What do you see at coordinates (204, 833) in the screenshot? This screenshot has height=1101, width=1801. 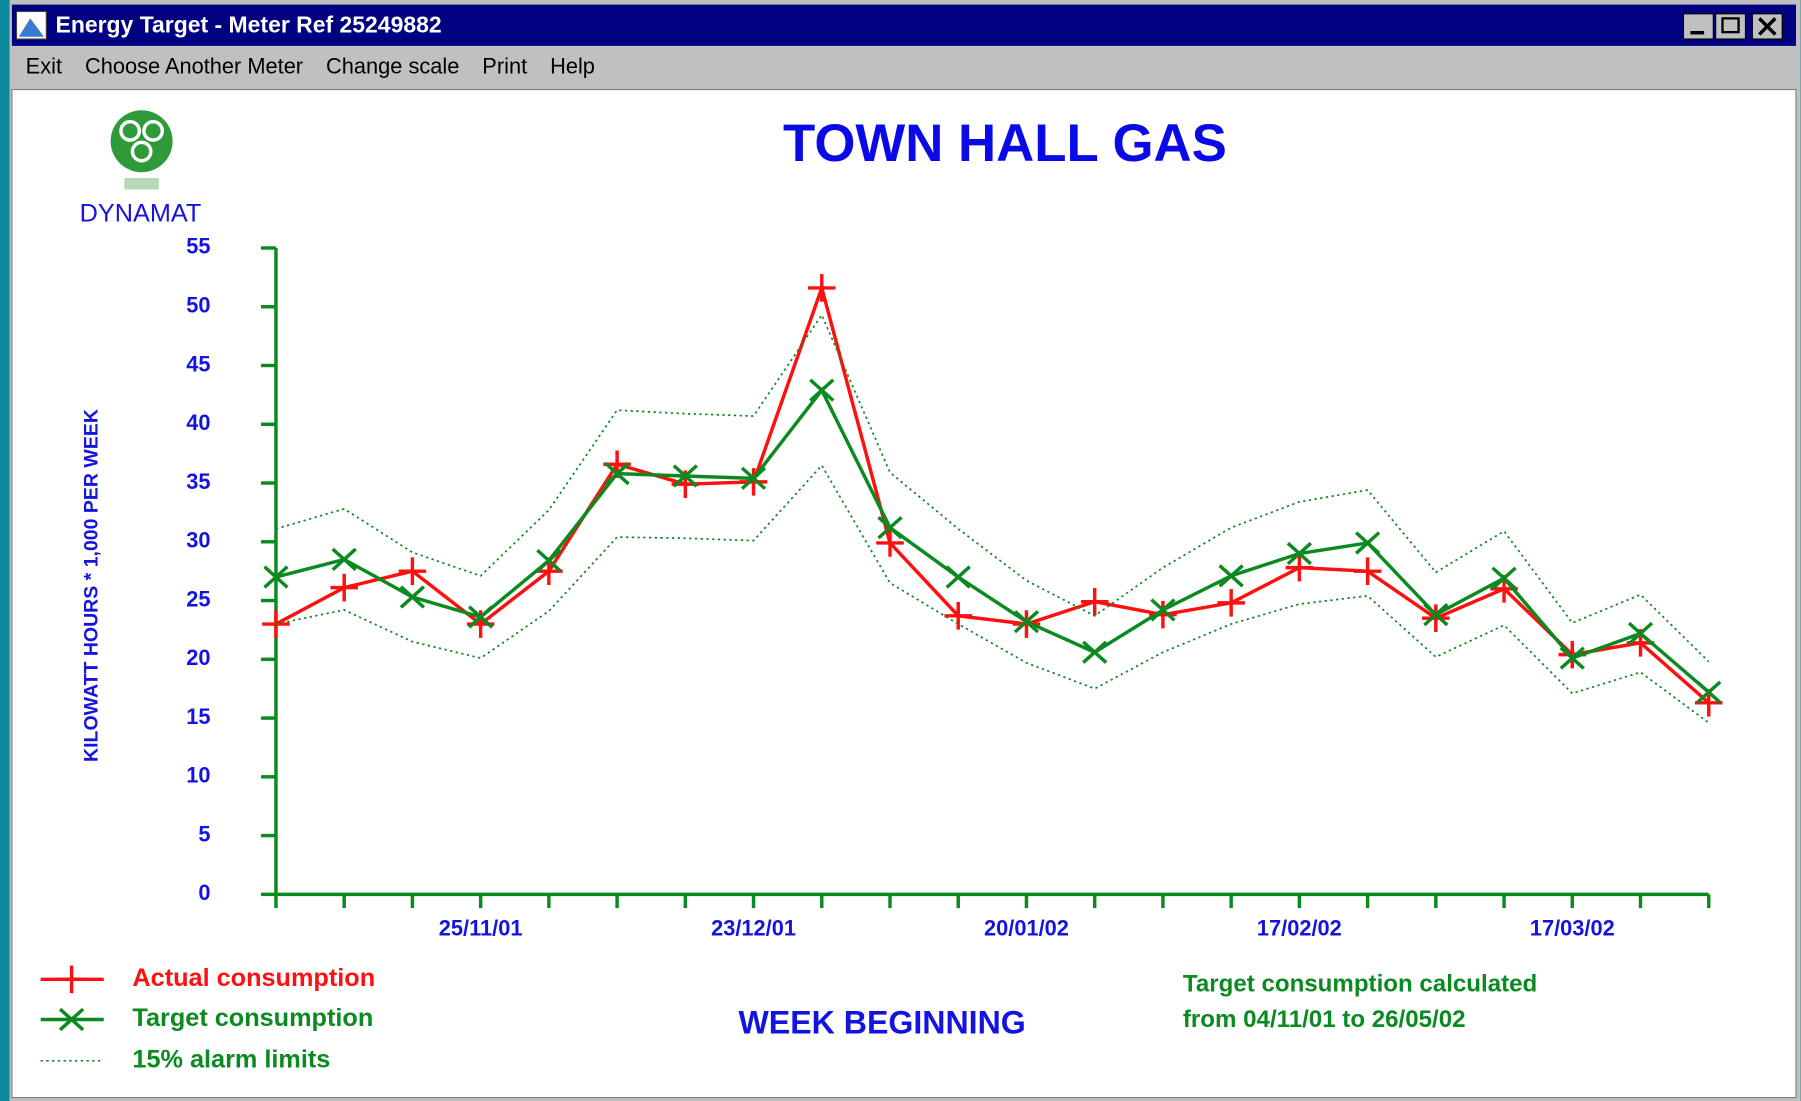 I see `y-tick-label: 5` at bounding box center [204, 833].